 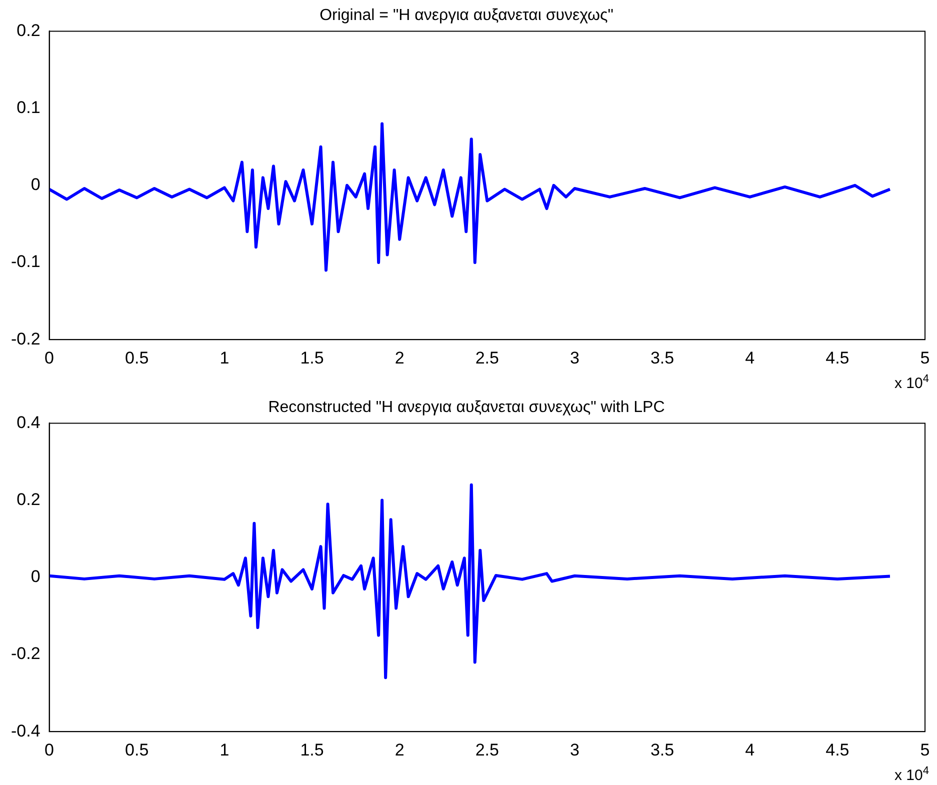 I want to click on y-tick-label: 0.4, so click(x=28, y=422).